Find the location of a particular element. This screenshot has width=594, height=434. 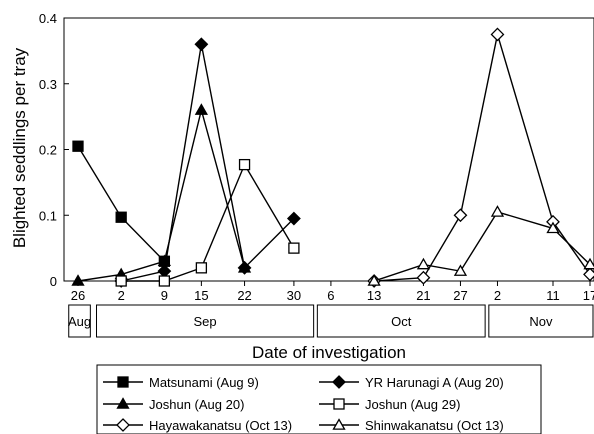

y-tick-label: 0 is located at coordinates (53, 281).